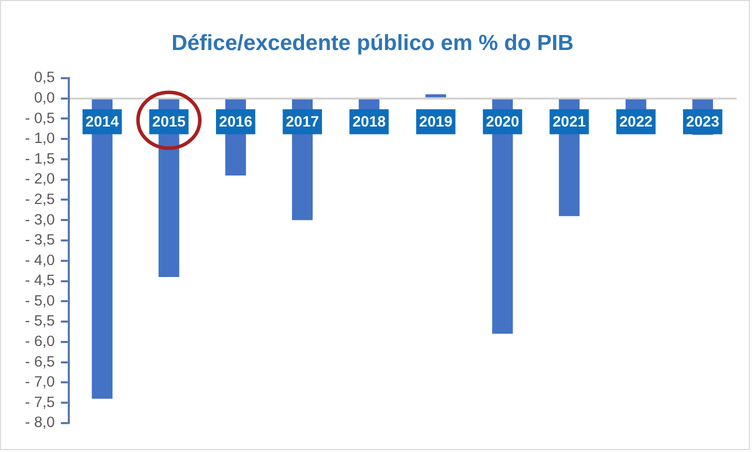 The width and height of the screenshot is (752, 452). What do you see at coordinates (435, 121) in the screenshot?
I see `x-tick-label: 2019` at bounding box center [435, 121].